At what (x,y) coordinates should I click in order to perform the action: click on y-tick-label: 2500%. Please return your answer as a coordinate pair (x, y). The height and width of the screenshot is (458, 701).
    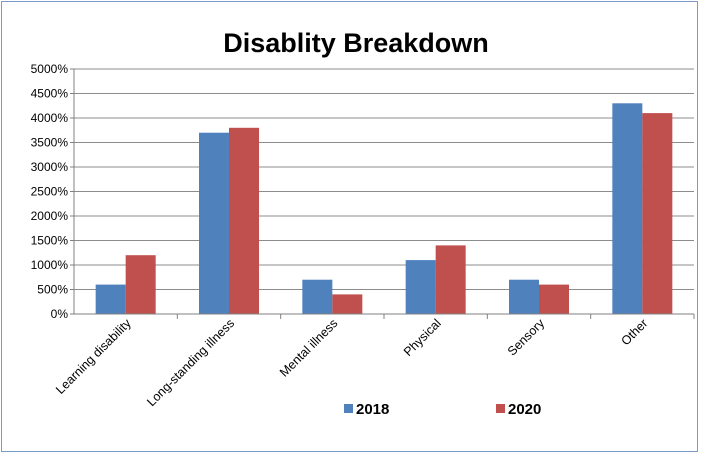
    Looking at the image, I should click on (50, 192).